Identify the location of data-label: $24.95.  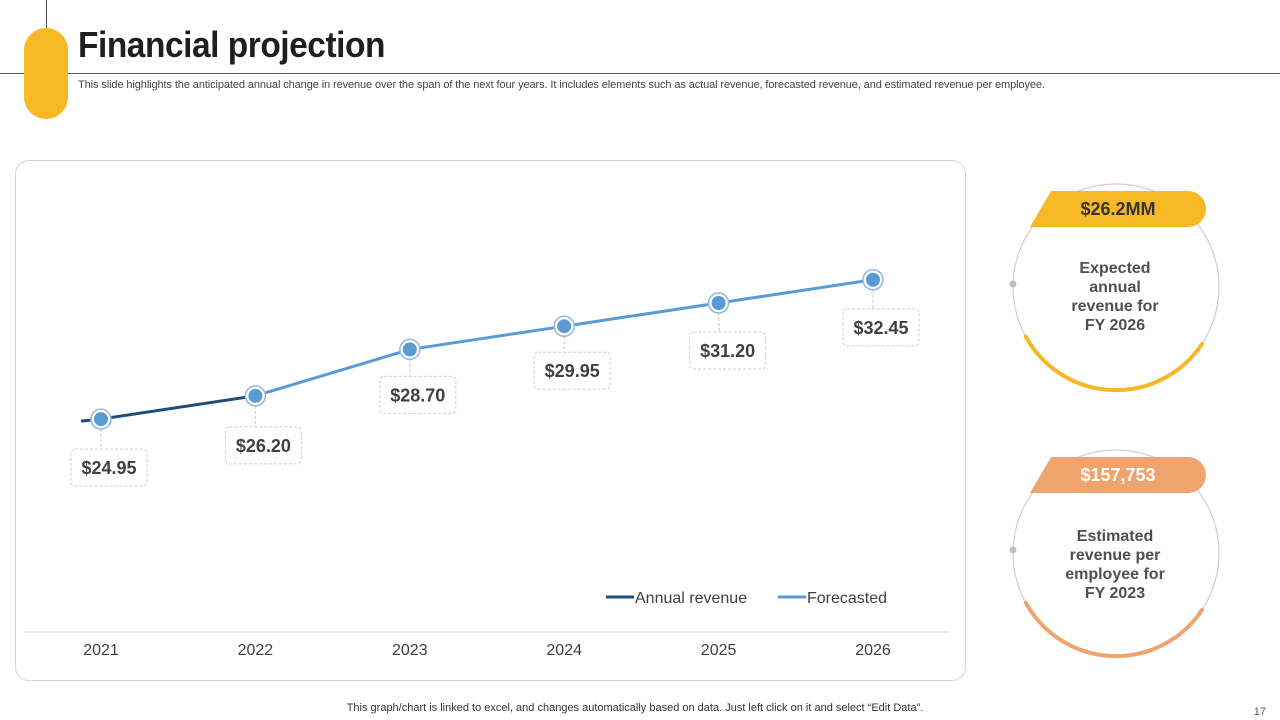
(108, 468).